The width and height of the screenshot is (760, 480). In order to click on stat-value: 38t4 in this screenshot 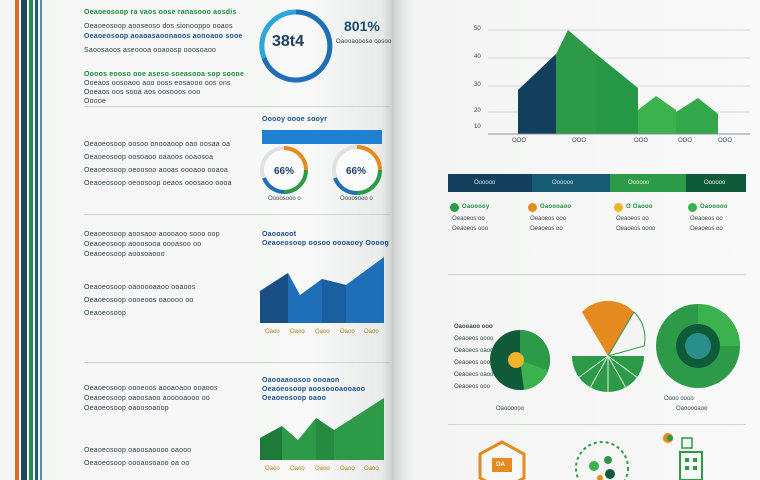, I will do `click(288, 41)`.